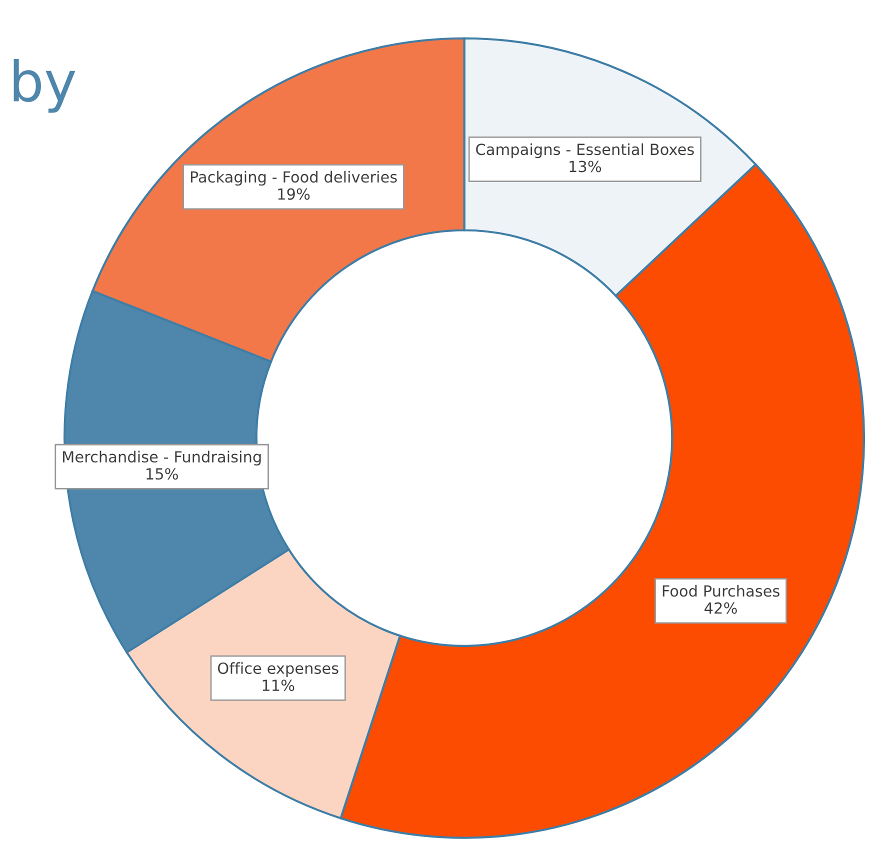  I want to click on slice-label: Campaigns - Essential Boxes, so click(585, 150).